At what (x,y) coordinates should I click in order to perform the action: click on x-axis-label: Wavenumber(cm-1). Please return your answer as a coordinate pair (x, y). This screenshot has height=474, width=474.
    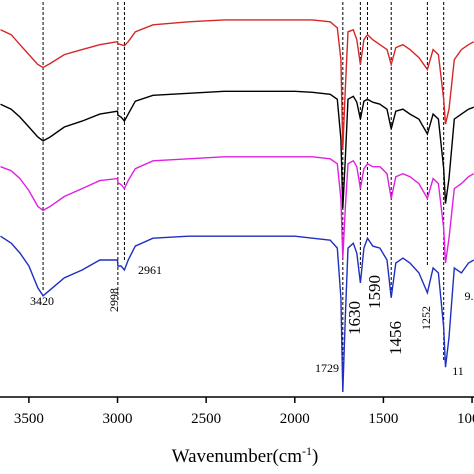
    Looking at the image, I should click on (245, 455).